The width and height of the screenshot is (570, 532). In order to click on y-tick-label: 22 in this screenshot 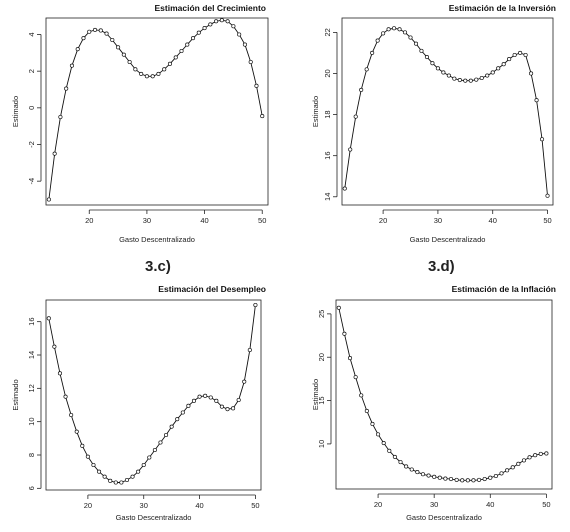, I will do `click(327, 32)`.